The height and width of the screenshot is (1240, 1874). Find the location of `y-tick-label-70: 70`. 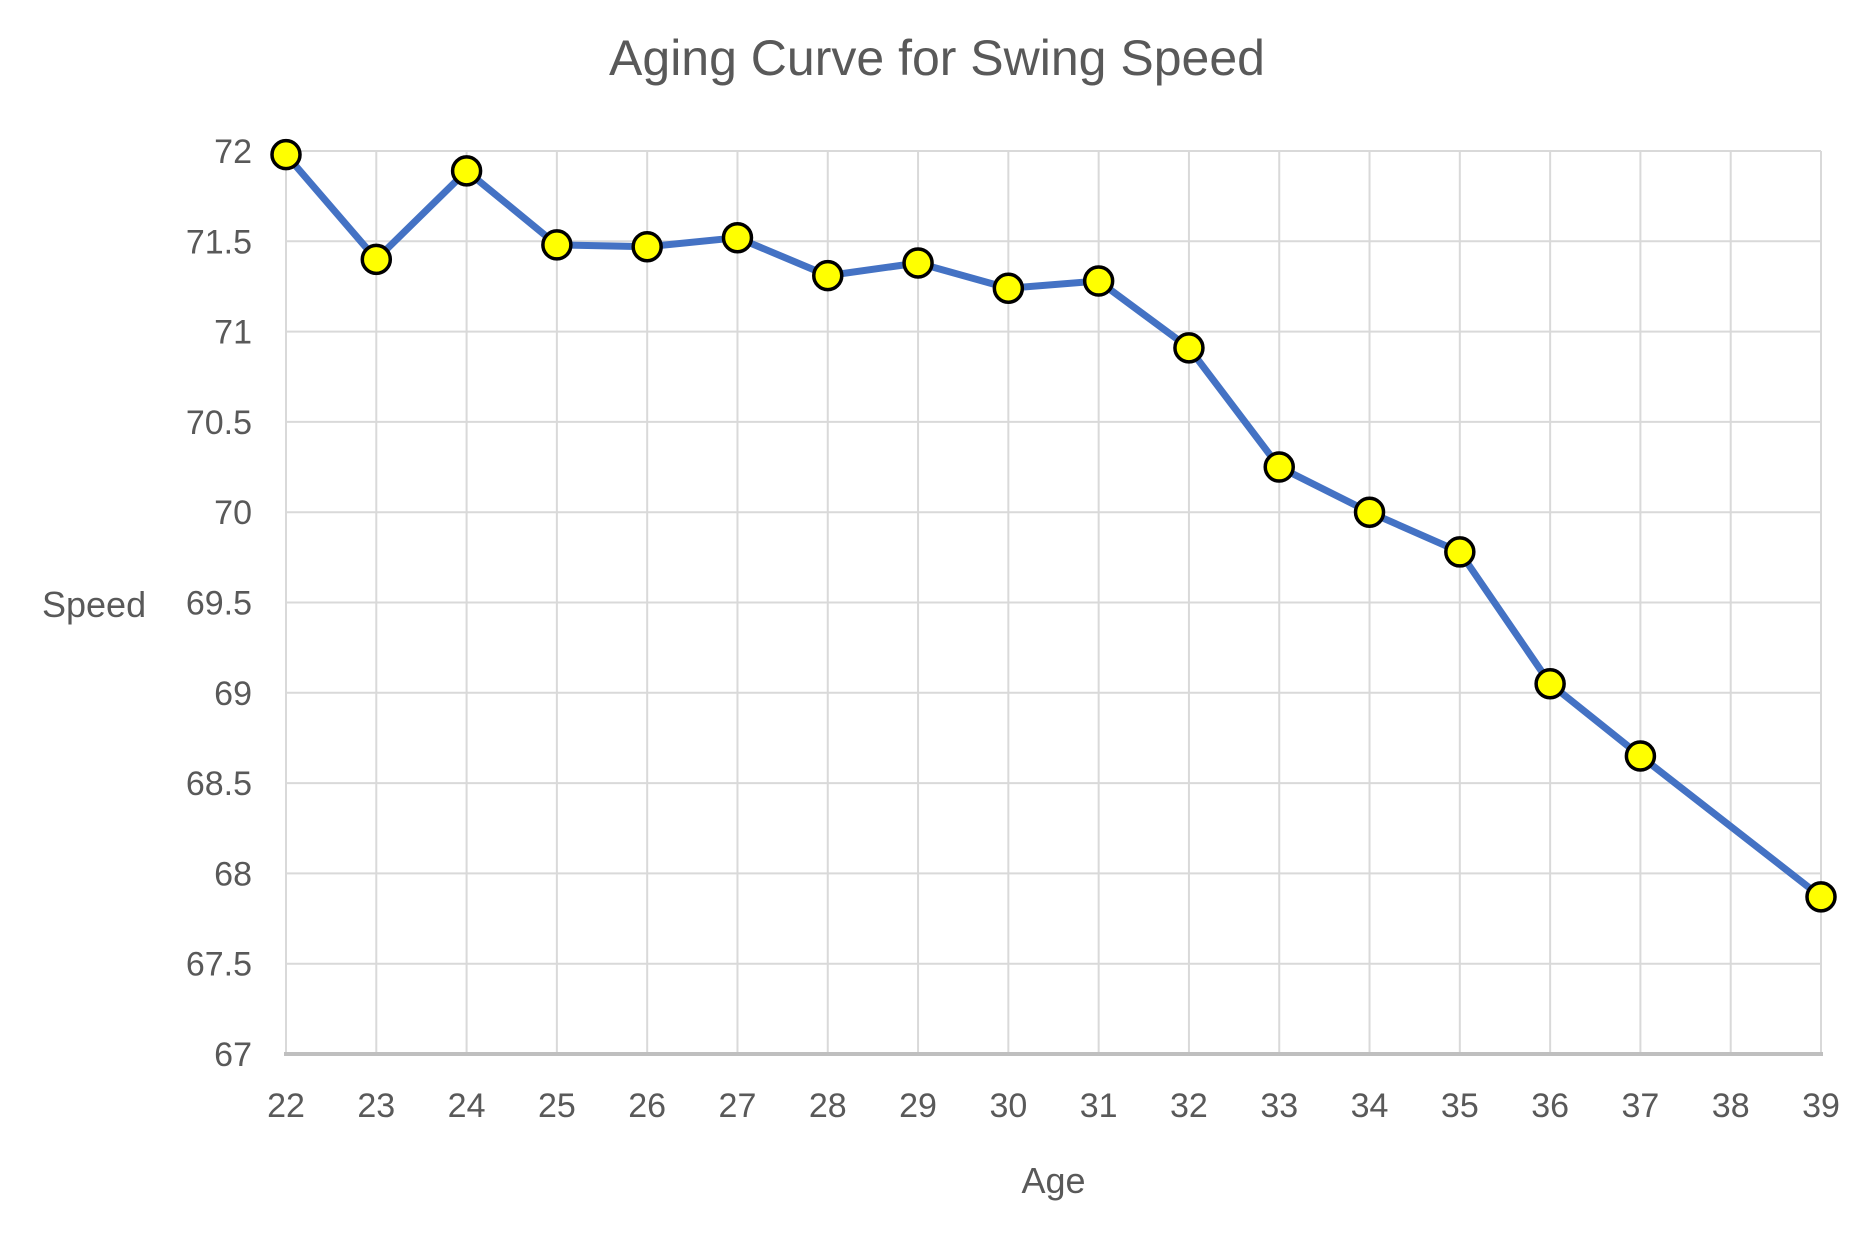

y-tick-label-70: 70 is located at coordinates (233, 513).